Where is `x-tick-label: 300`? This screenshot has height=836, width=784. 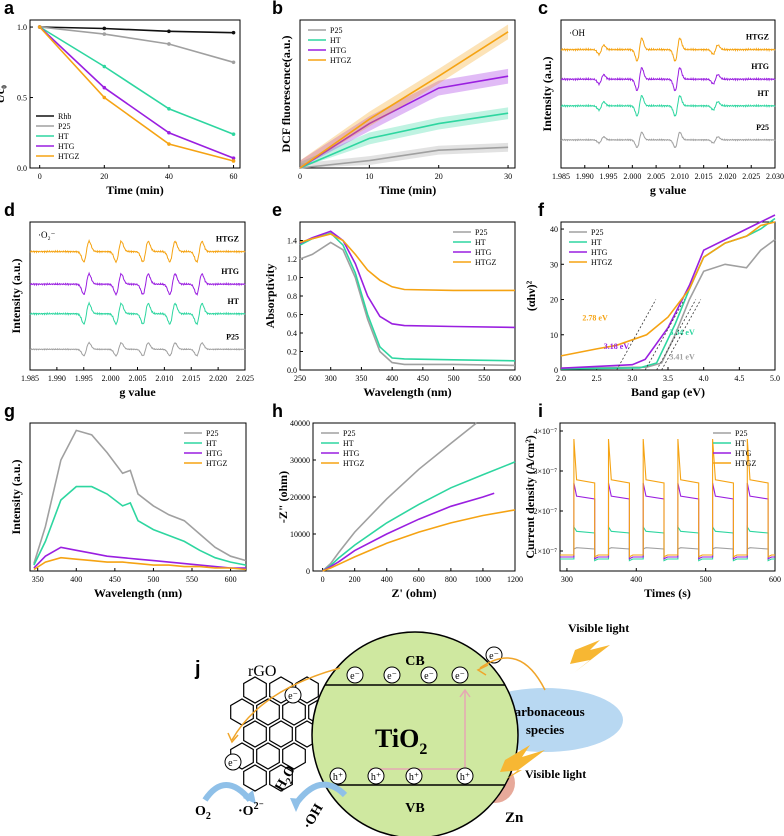
x-tick-label: 300 is located at coordinates (331, 378).